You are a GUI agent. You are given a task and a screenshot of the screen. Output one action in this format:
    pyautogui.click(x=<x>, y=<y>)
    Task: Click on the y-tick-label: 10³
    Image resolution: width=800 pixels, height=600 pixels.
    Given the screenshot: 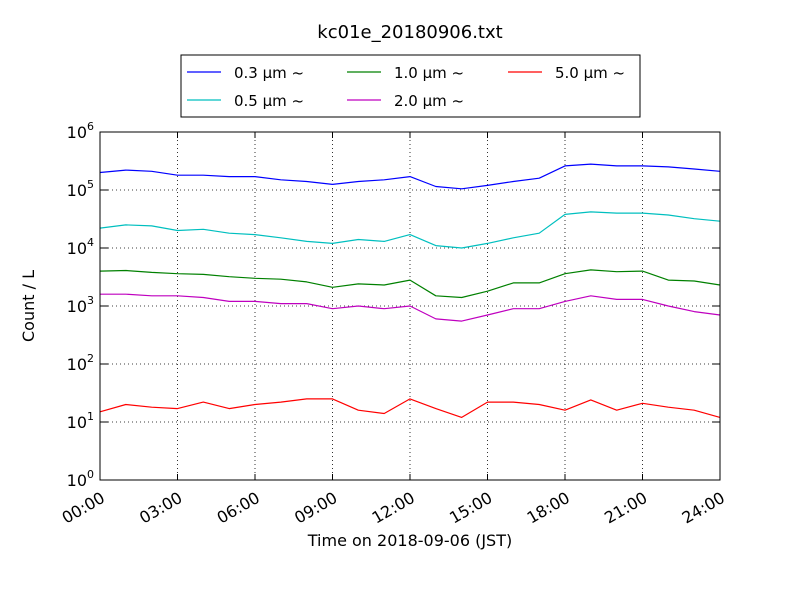 What is the action you would take?
    pyautogui.click(x=80, y=305)
    